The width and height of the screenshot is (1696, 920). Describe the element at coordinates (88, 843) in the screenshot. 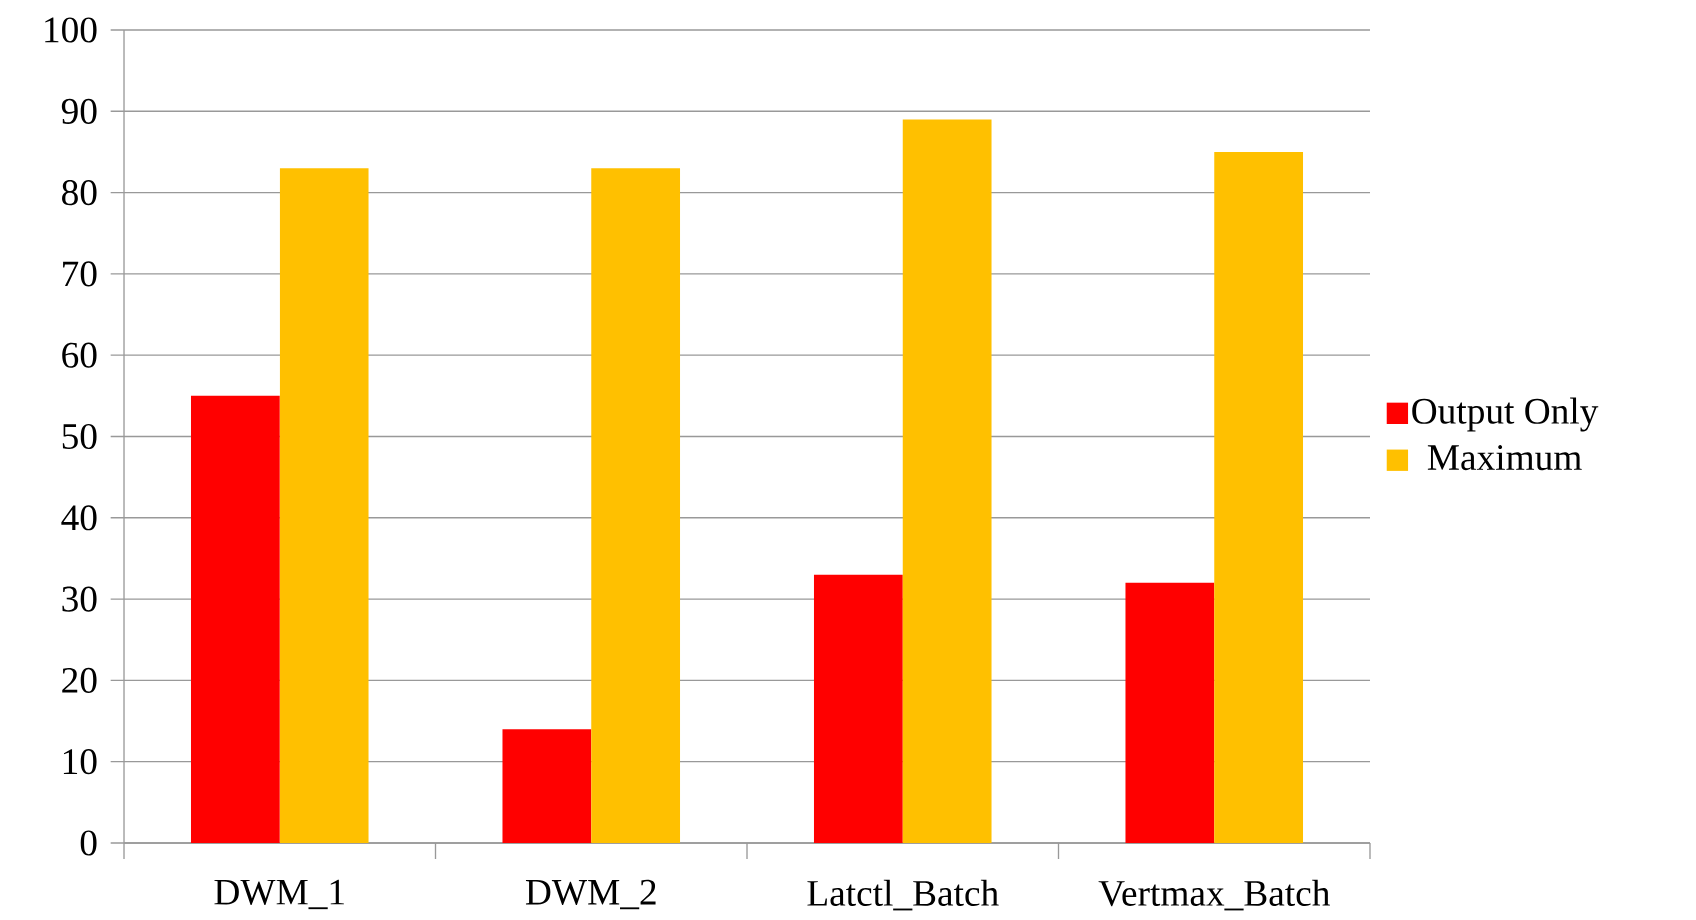

I see `y-tick-label: 0` at that location.